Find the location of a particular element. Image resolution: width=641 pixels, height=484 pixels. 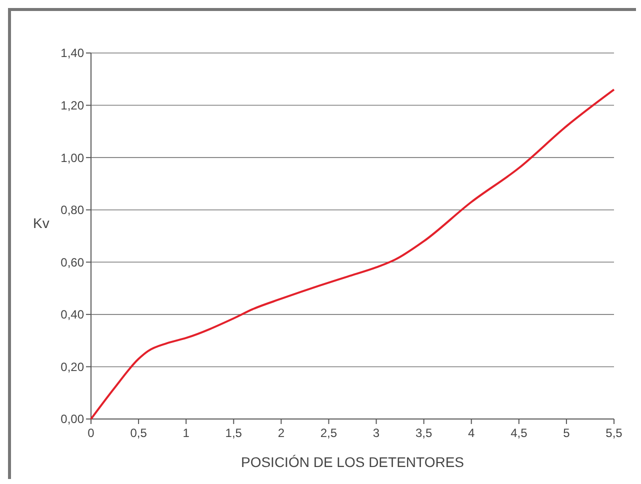

y-tick-label: 1,40 is located at coordinates (72, 53).